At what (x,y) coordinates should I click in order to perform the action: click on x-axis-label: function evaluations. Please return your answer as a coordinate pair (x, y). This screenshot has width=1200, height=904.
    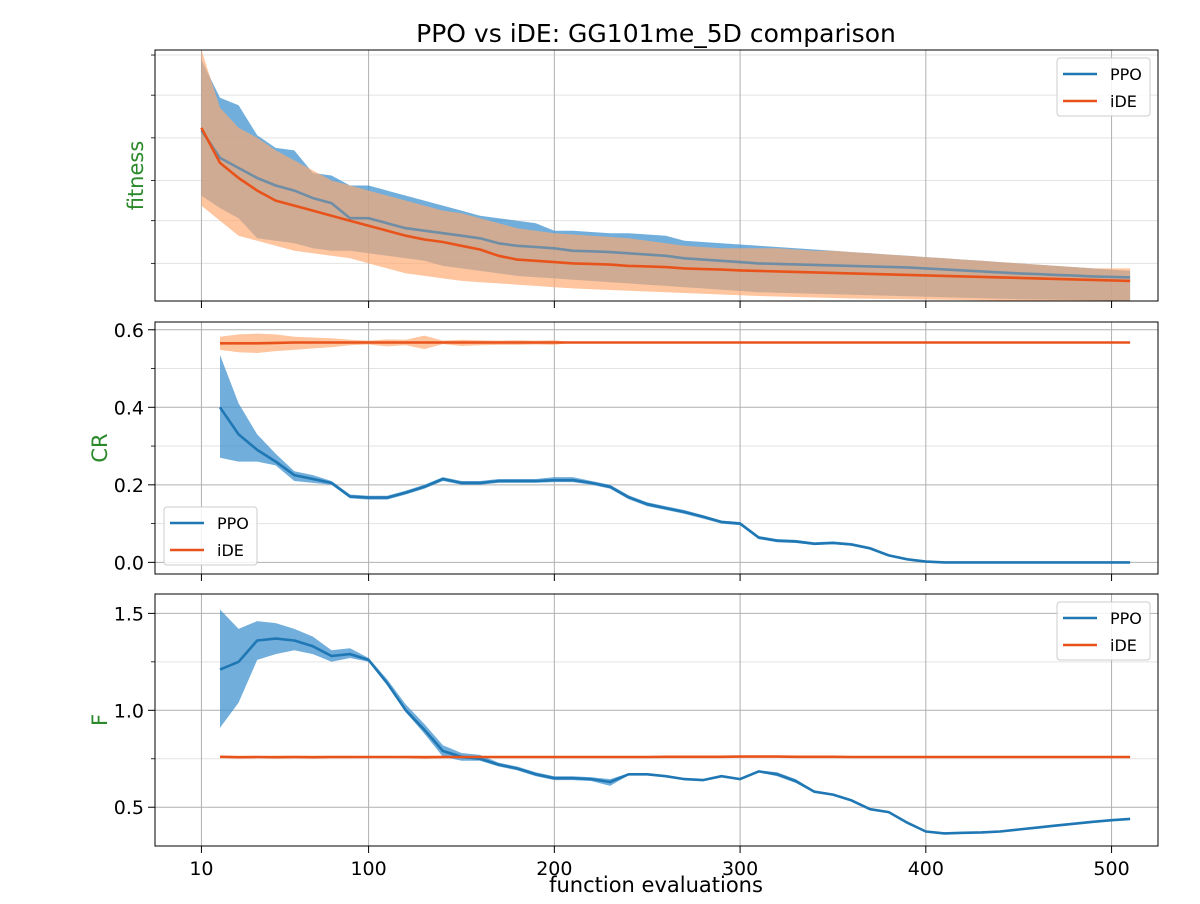
    Looking at the image, I should click on (656, 885).